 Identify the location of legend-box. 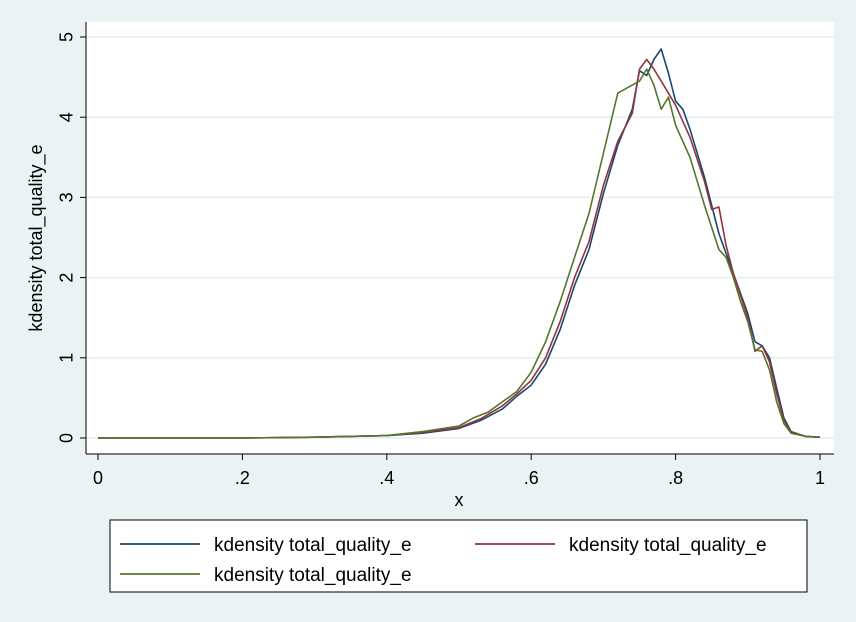
(458, 556).